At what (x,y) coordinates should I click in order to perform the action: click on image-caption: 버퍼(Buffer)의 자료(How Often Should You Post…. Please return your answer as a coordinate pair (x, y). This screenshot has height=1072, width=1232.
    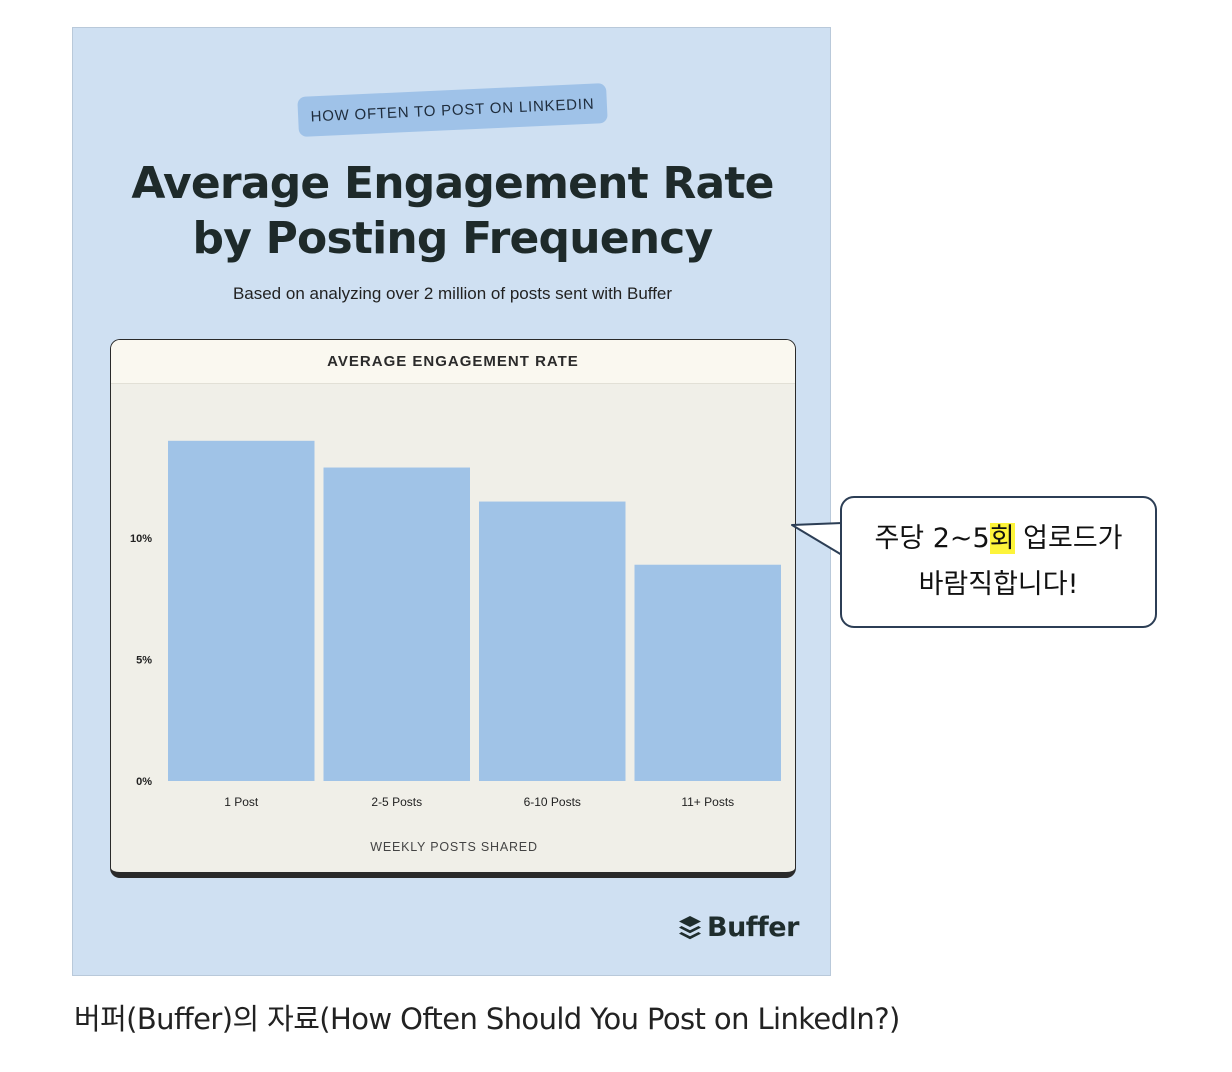
    Looking at the image, I should click on (487, 1019).